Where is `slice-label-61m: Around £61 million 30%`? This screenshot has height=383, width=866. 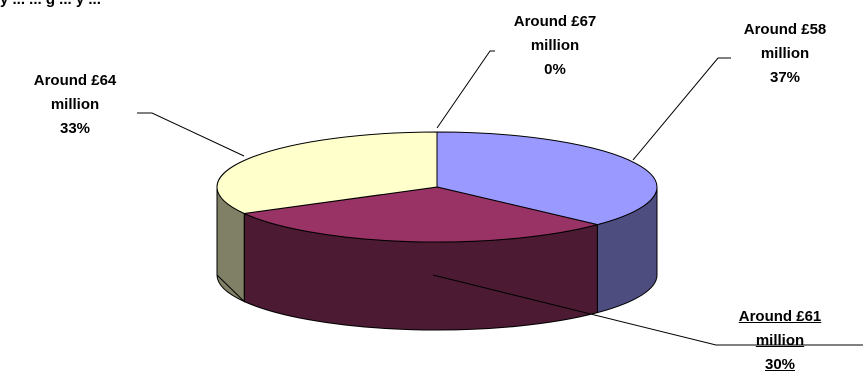 slice-label-61m: Around £61 million 30% is located at coordinates (780, 341).